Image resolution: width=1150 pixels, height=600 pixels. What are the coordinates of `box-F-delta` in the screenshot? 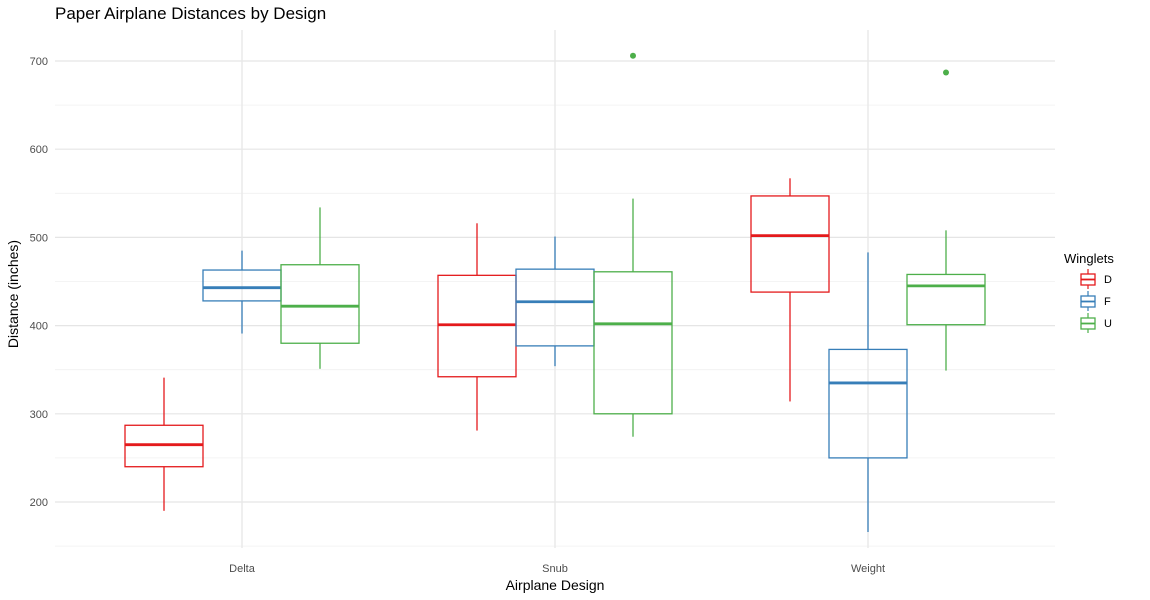 It's located at (242, 292).